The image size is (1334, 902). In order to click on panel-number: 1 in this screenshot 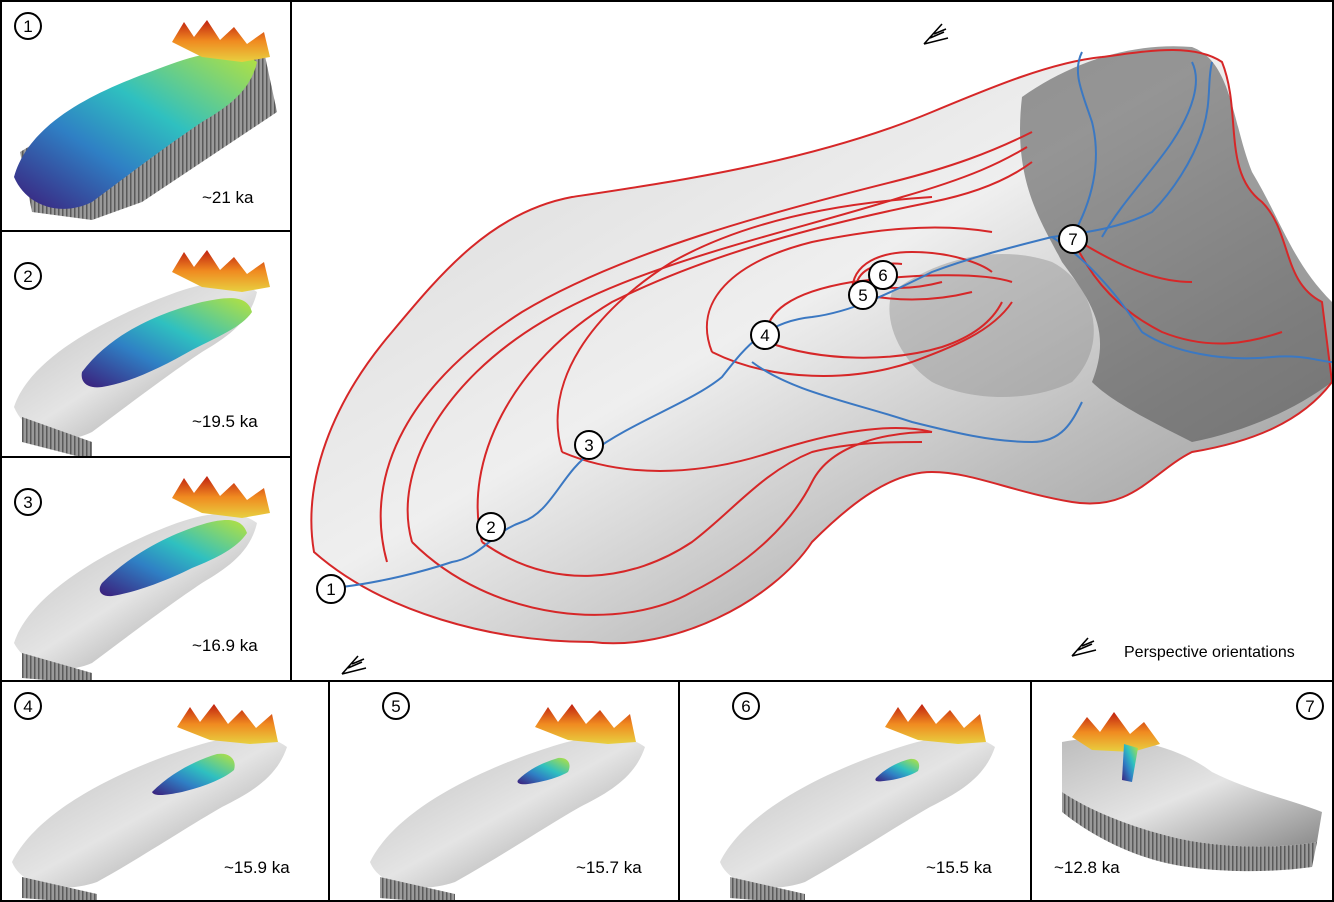, I will do `click(28, 26)`.